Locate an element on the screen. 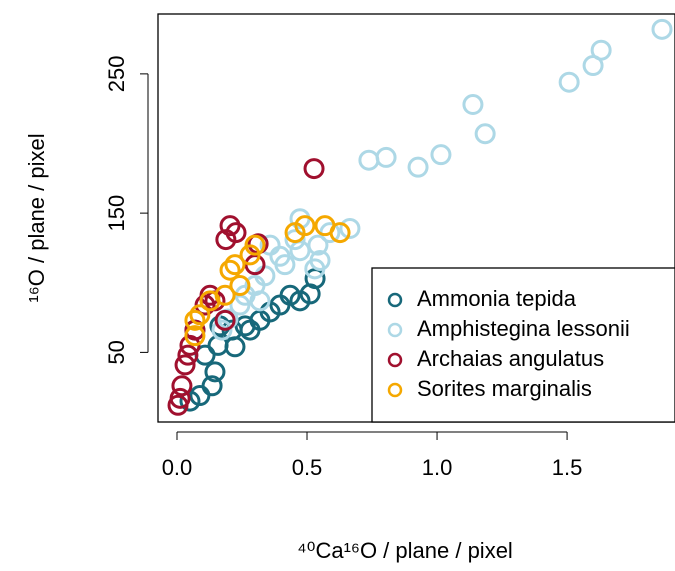 Image resolution: width=675 pixels, height=571 pixels. x-tick-label: 1.5 is located at coordinates (567, 467).